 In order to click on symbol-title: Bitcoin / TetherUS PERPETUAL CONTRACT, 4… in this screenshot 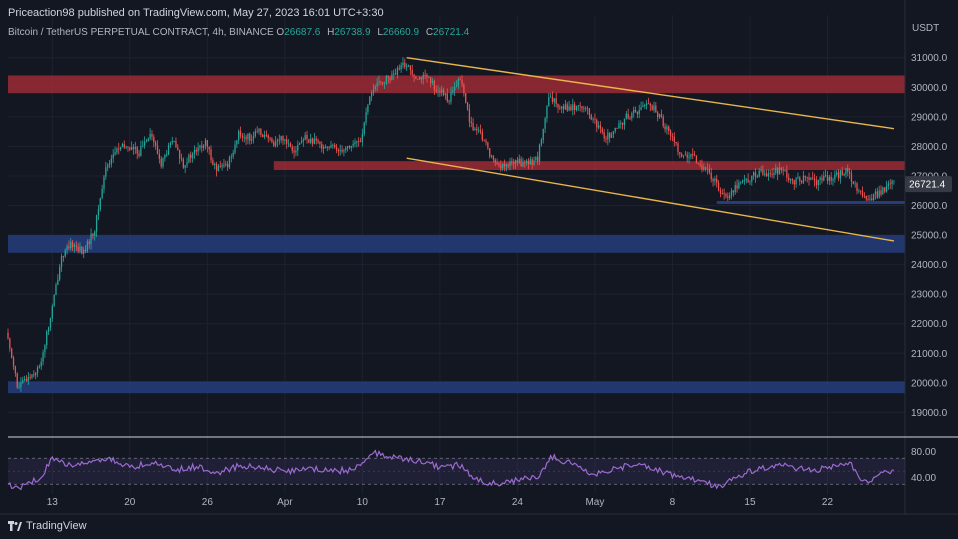, I will do `click(141, 32)`.